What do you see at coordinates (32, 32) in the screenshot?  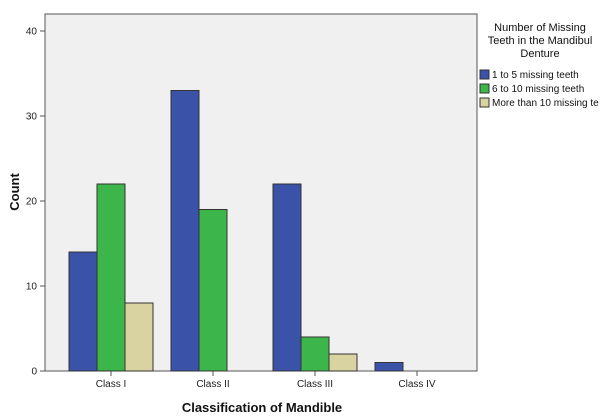 I see `y-tick-label: 40` at bounding box center [32, 32].